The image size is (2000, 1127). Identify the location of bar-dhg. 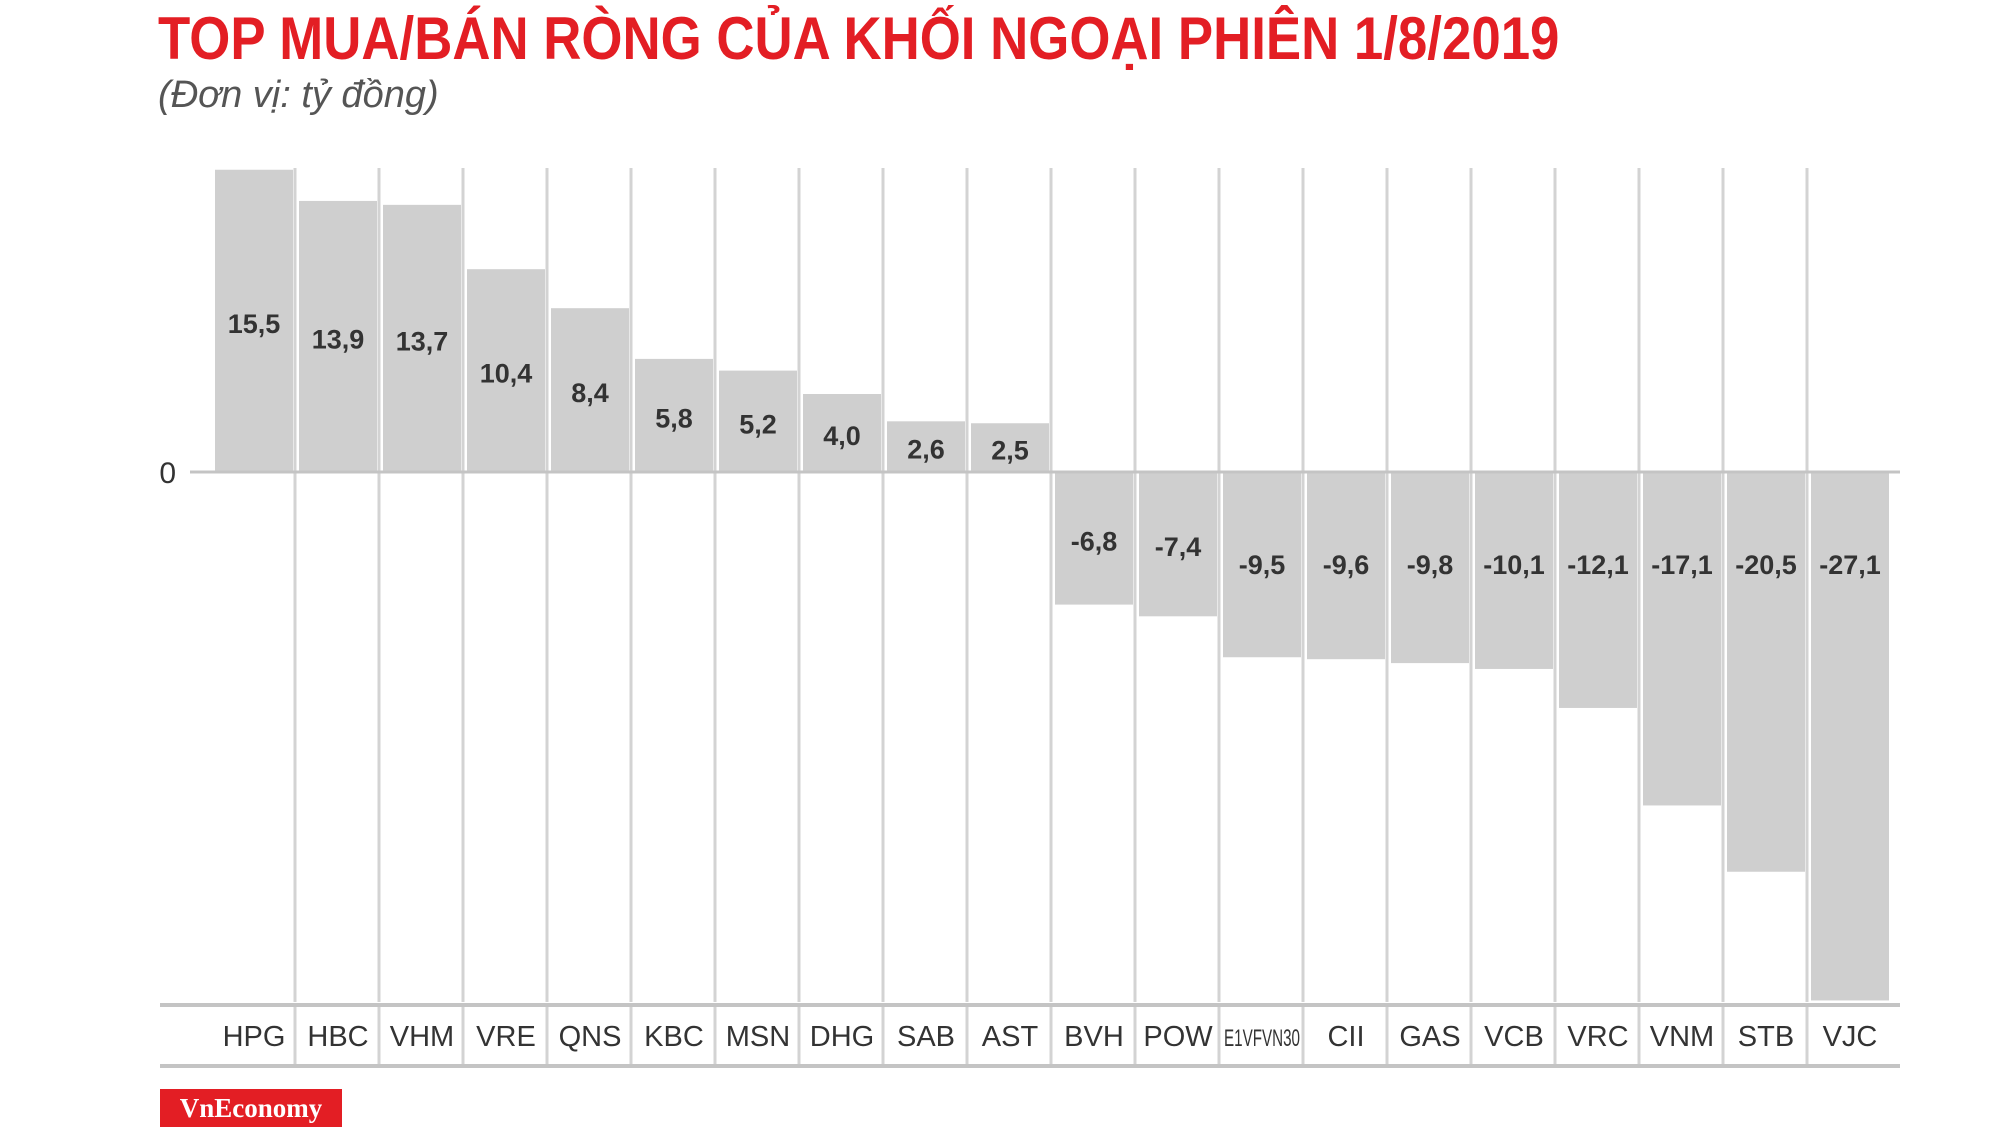
(842, 433).